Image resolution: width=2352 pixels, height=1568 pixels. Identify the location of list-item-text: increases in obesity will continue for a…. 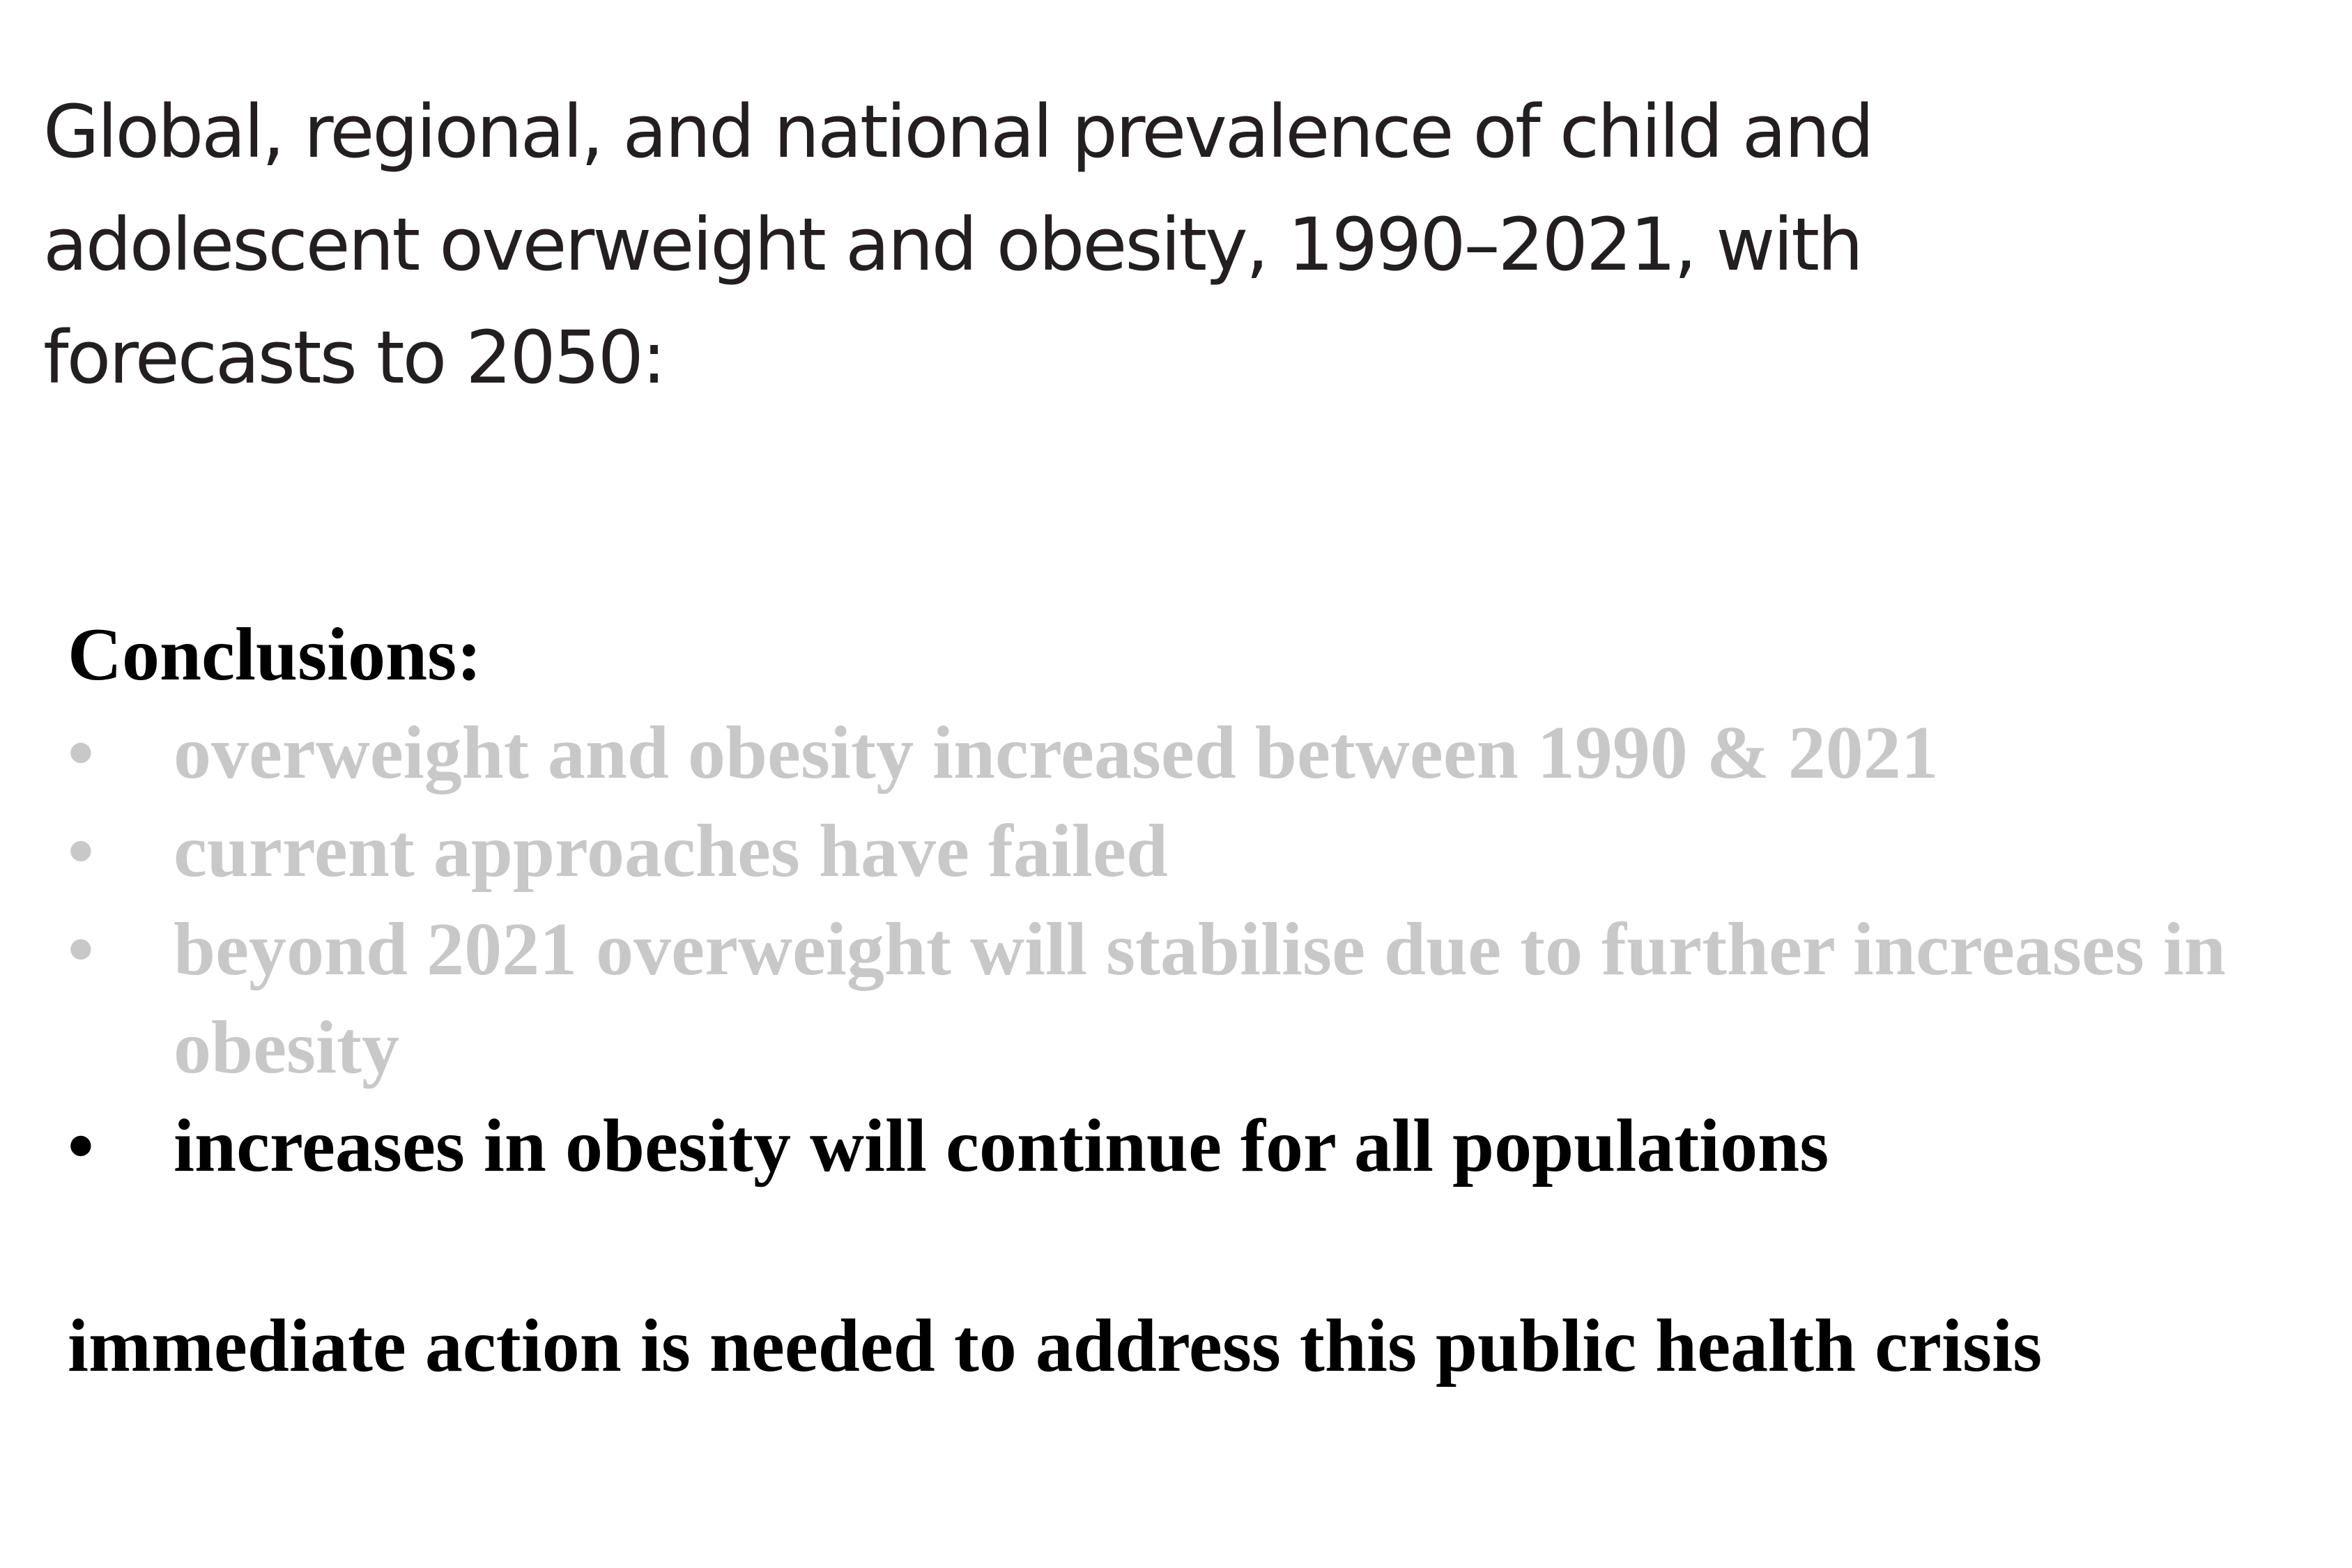
(1001, 1146).